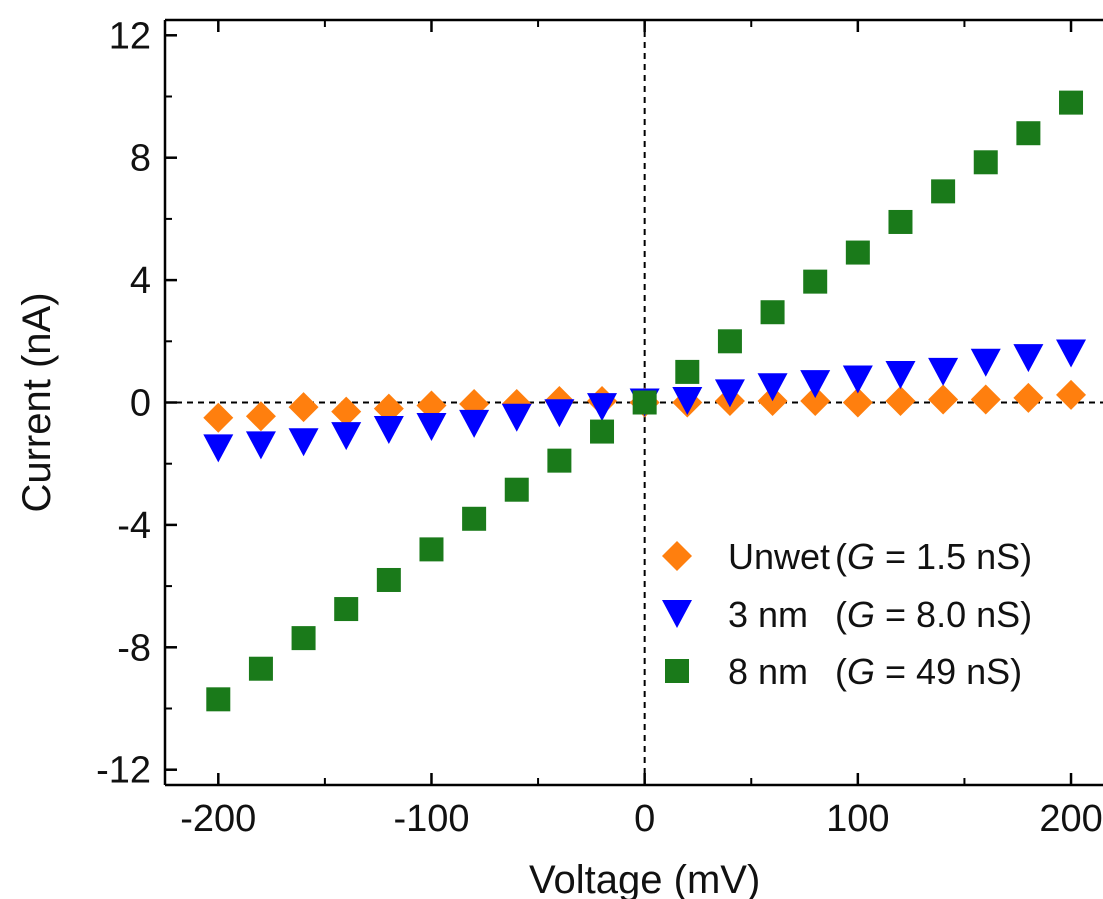 The image size is (1103, 899). I want to click on y-axis-ticks: -12 -8 -4 0 4 8 12, so click(136, 403).